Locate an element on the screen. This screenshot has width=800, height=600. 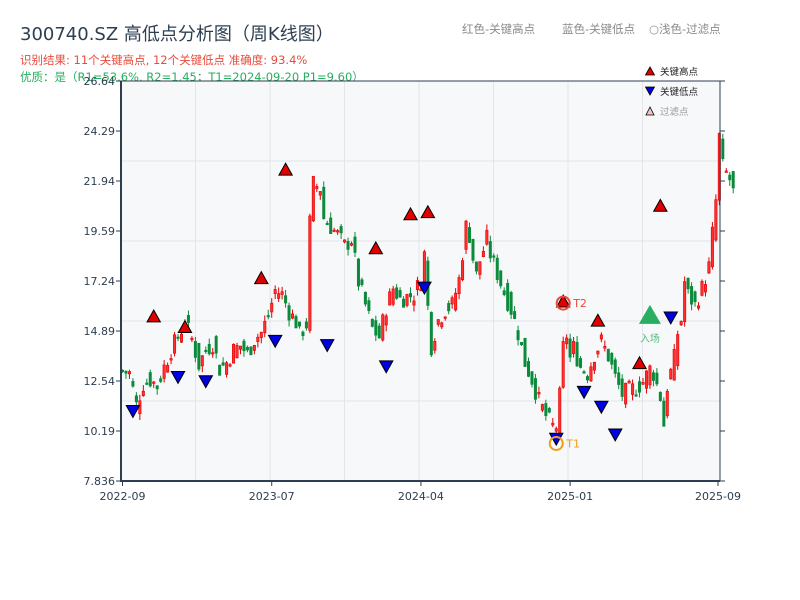
y-tick-label: 7.836 is located at coordinates (100, 481).